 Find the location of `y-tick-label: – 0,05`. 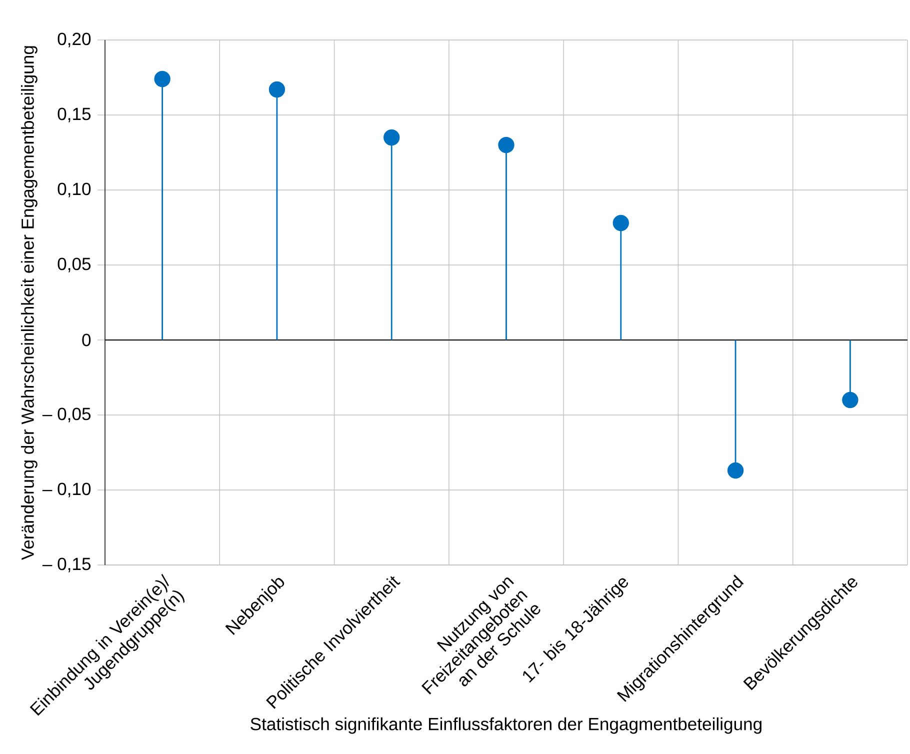

y-tick-label: – 0,05 is located at coordinates (66, 415).